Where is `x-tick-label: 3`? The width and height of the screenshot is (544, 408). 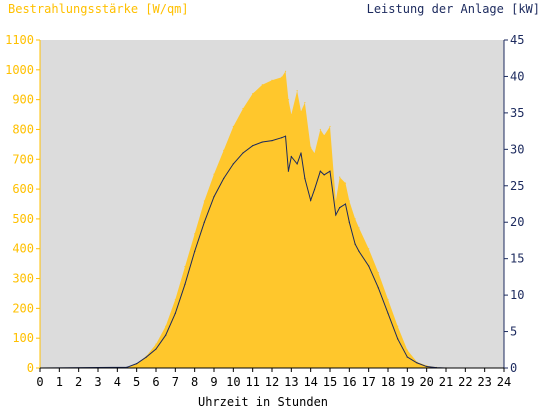 x-tick-label: 3 is located at coordinates (97, 382).